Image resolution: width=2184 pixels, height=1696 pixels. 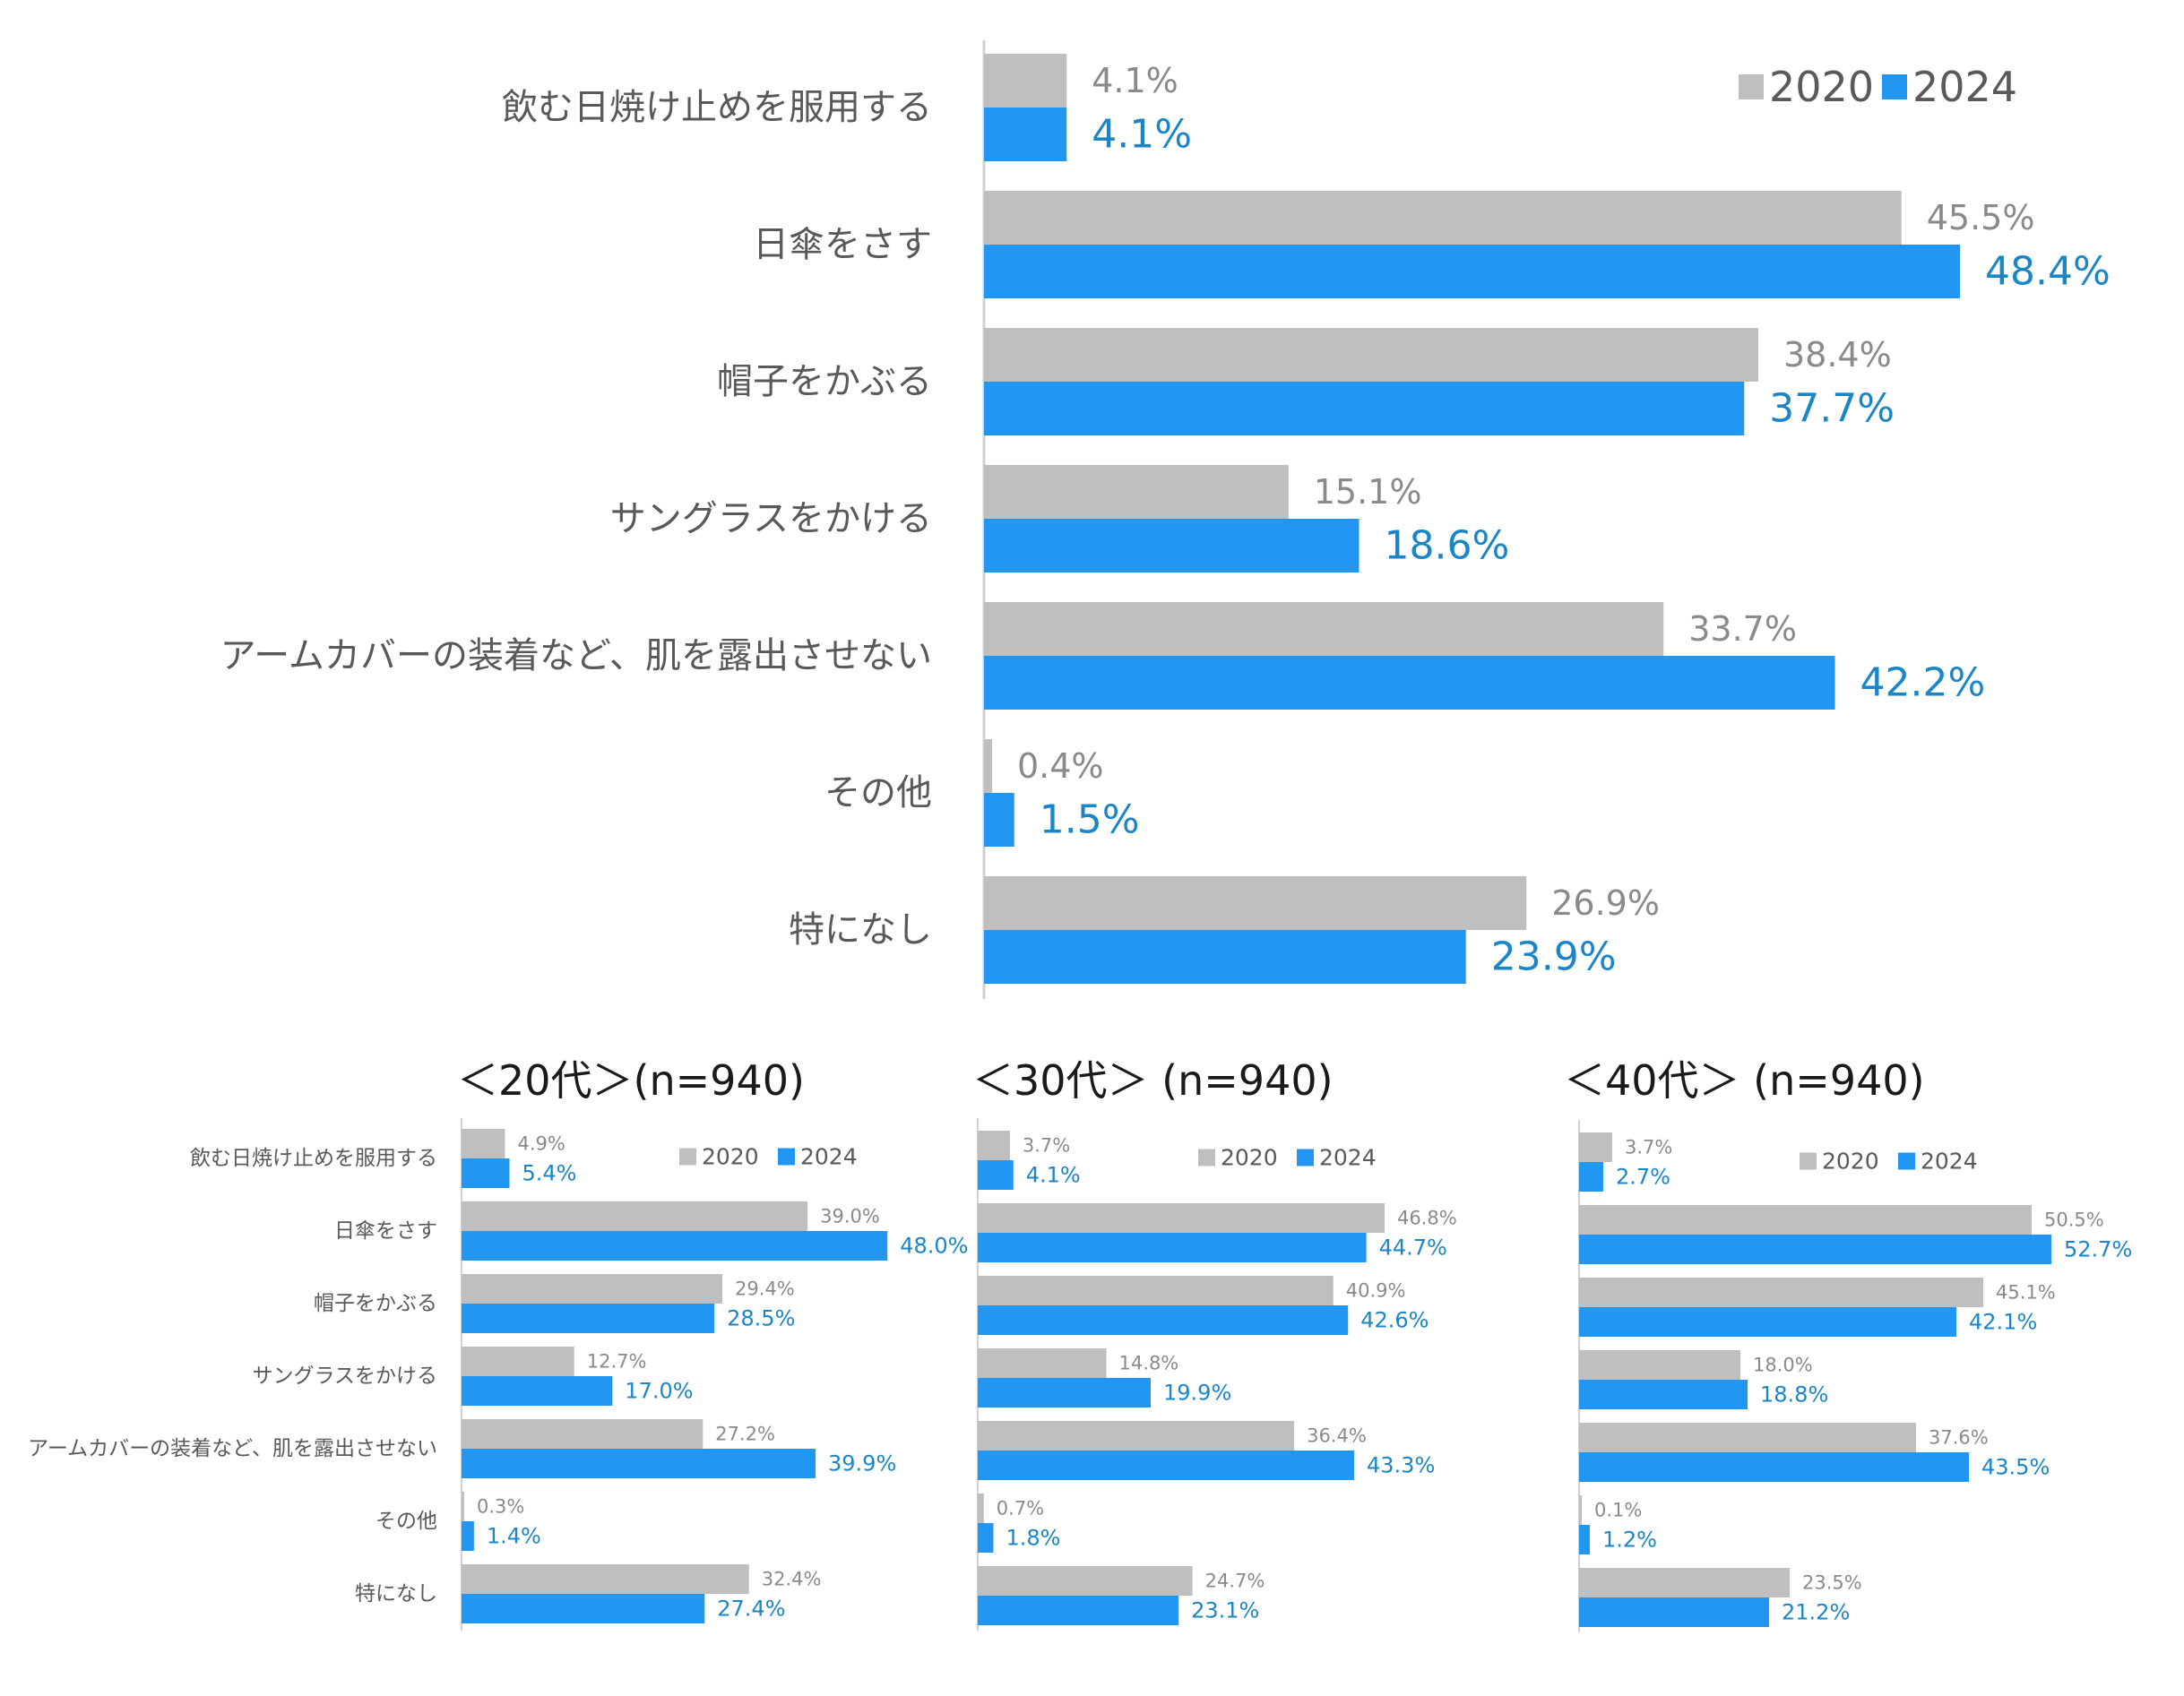 I want to click on data-label-2024: 4.1%, so click(x=1142, y=135).